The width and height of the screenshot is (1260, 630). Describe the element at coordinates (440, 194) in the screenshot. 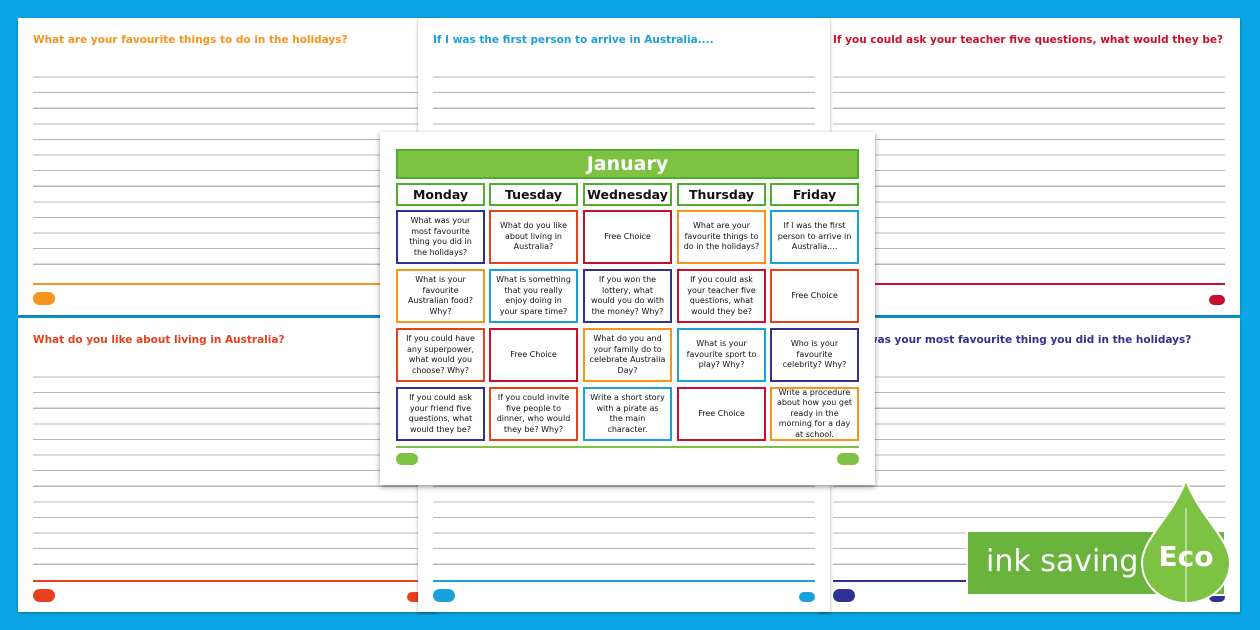

I see `day-header: Monday` at that location.